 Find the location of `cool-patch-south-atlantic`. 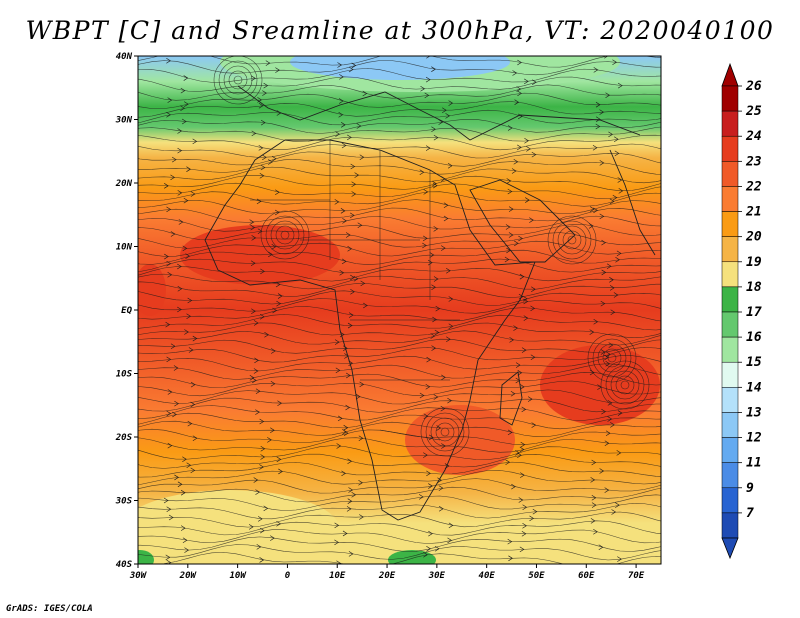

cool-patch-south-atlantic is located at coordinates (239, 527).